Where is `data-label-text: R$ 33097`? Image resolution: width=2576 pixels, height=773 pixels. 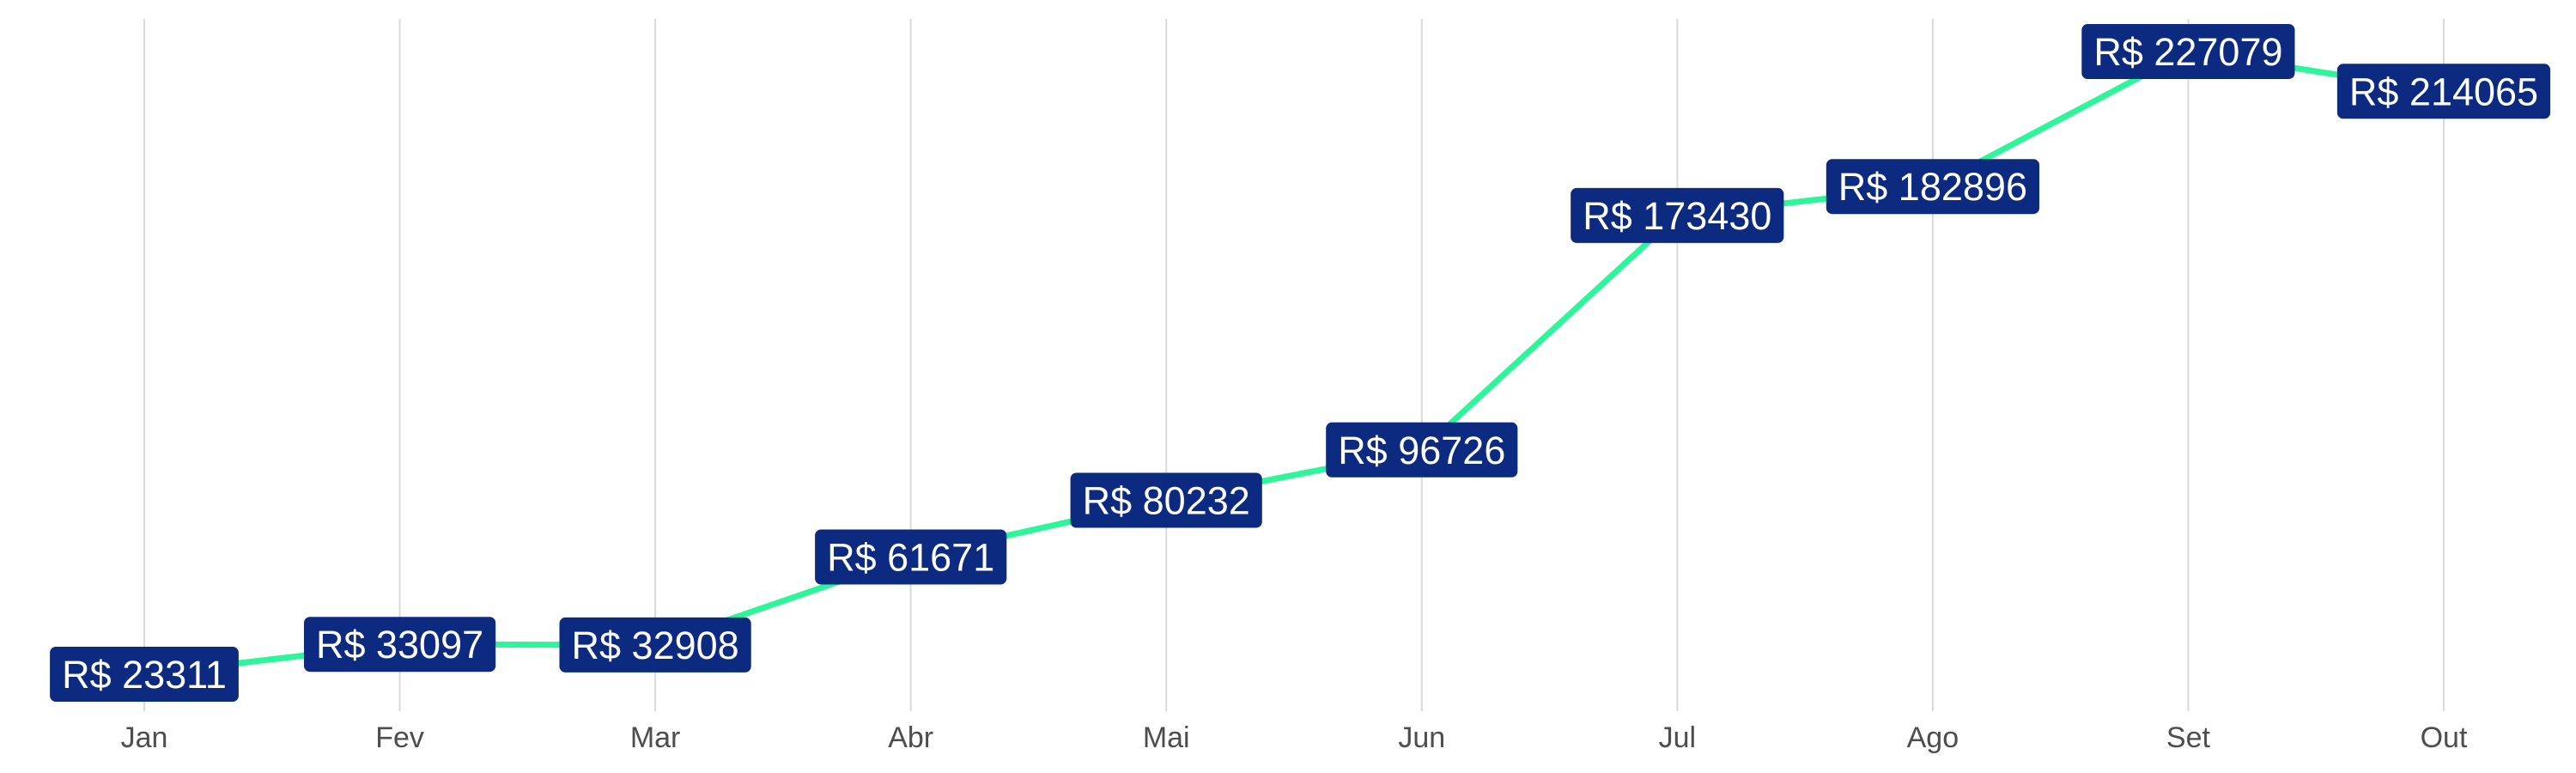
data-label-text: R$ 33097 is located at coordinates (399, 644).